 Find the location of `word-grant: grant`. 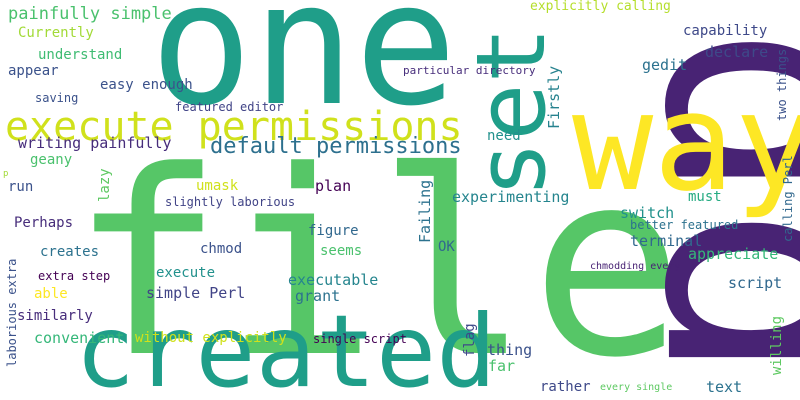

word-grant: grant is located at coordinates (318, 296).